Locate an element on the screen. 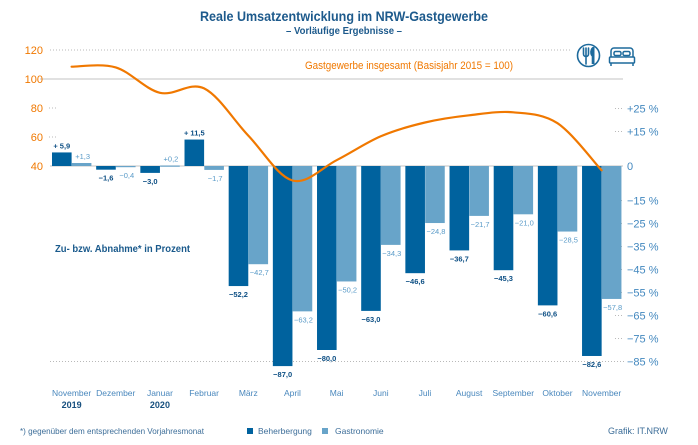 The width and height of the screenshot is (698, 445). value-label-beherbergung: −45,3 is located at coordinates (503, 278).